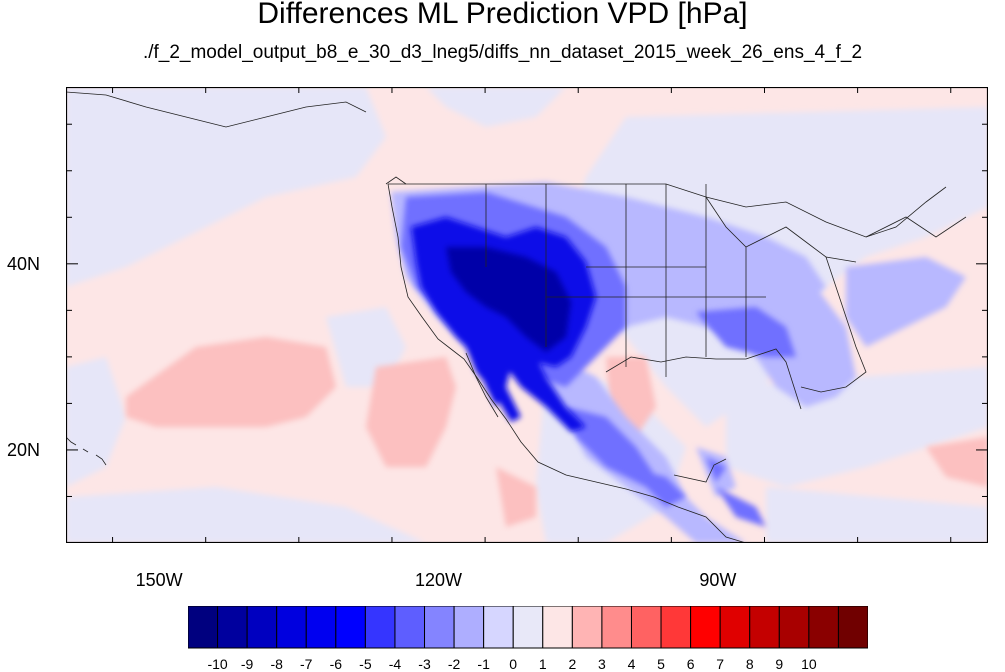  I want to click on colorbar-tick-label: -6, so click(336, 664).